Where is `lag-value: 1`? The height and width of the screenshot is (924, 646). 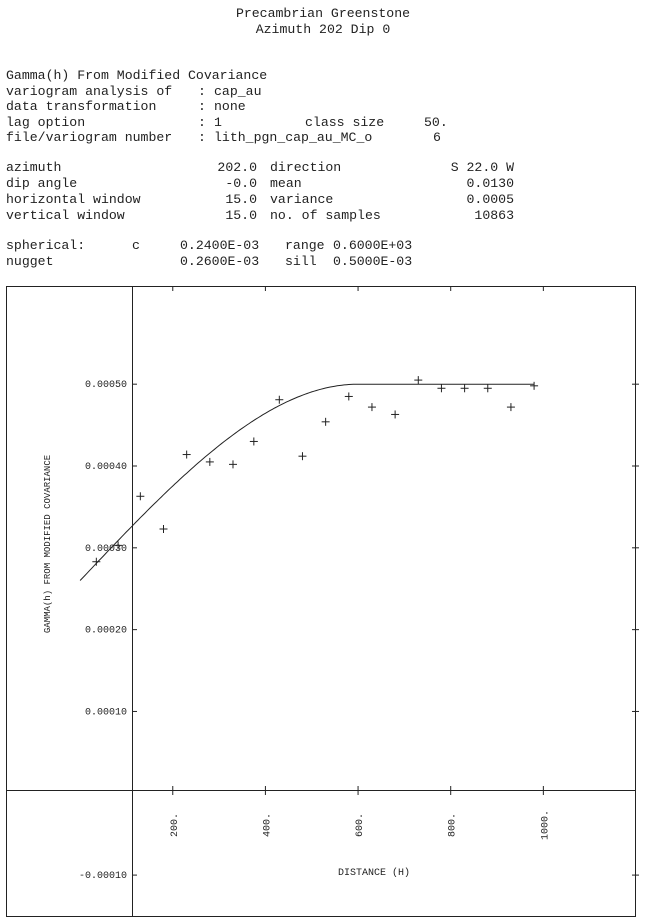
lag-value: 1 is located at coordinates (218, 122).